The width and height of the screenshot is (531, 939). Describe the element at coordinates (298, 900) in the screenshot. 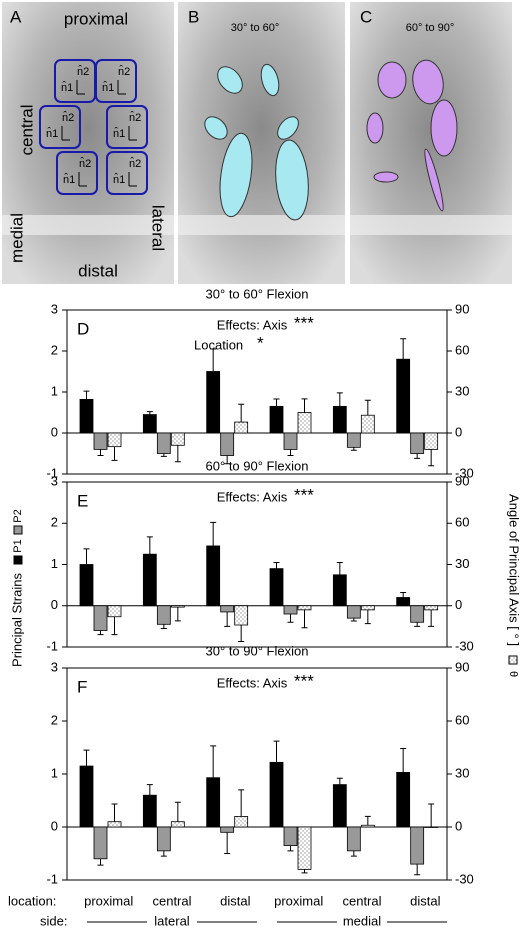

I see `x-tick-label: proximal` at that location.